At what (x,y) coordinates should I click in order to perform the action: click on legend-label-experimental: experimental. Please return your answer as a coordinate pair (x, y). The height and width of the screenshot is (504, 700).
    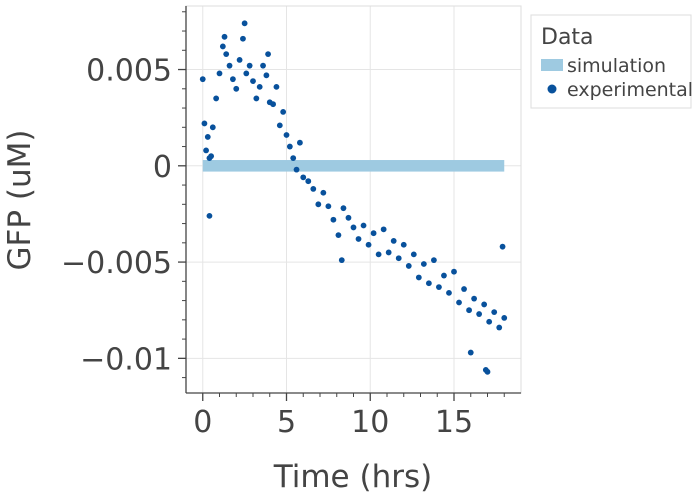
    Looking at the image, I should click on (630, 90).